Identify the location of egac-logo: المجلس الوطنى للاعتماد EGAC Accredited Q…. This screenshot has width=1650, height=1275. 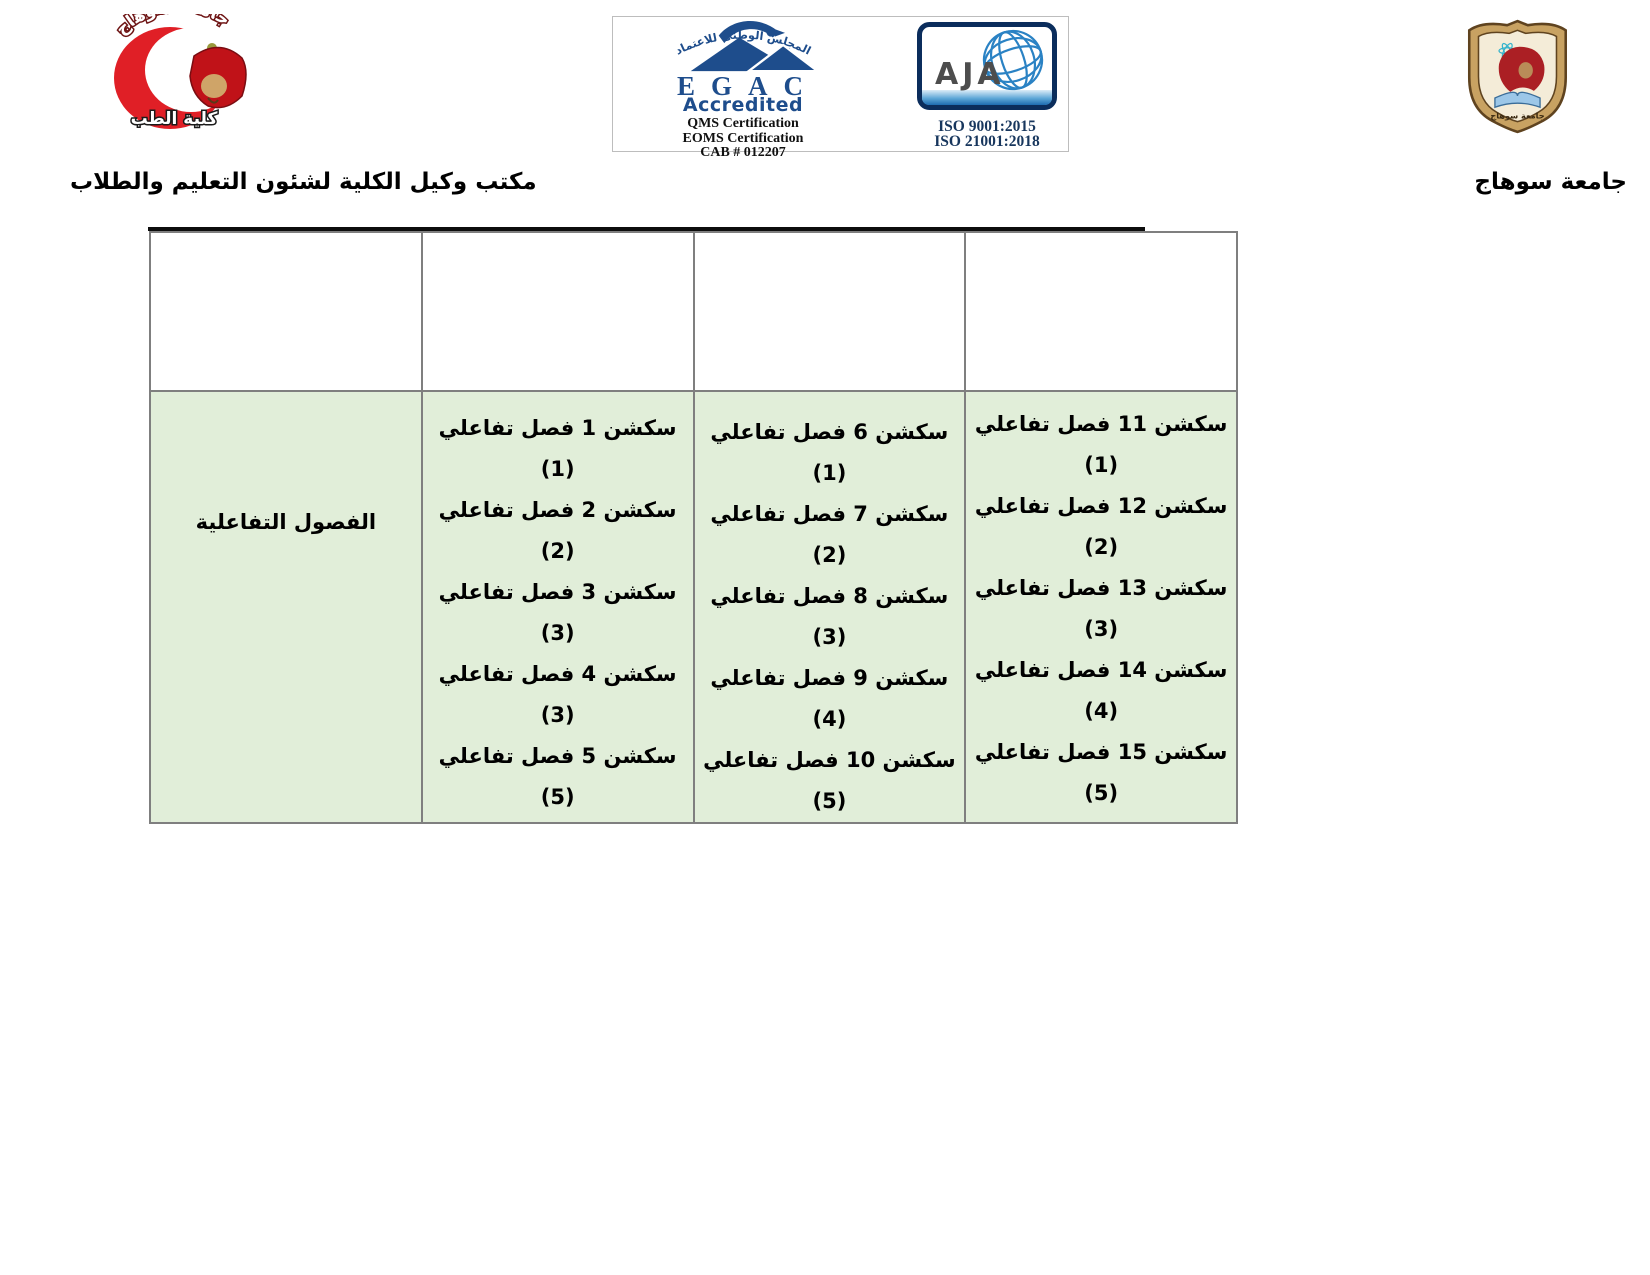
(743, 89).